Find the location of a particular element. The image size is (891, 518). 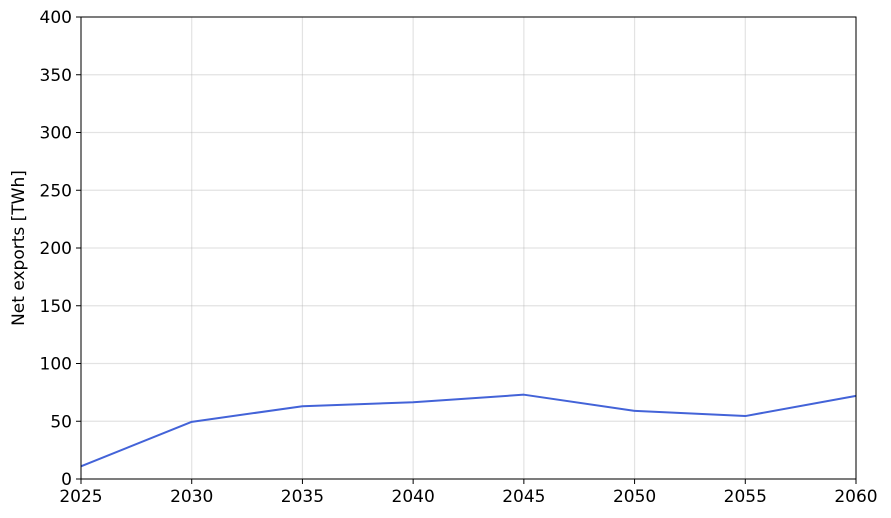

y-tick-label: 350 is located at coordinates (56, 76).